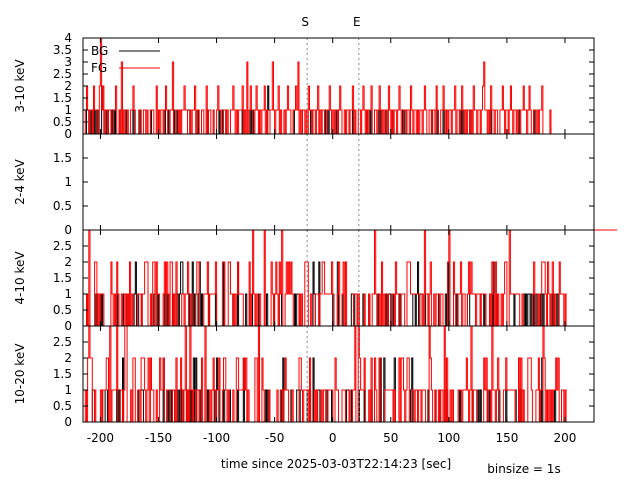 The width and height of the screenshot is (640, 480). What do you see at coordinates (20, 374) in the screenshot?
I see `y-axis-label-panel-4: 10-20 keV` at bounding box center [20, 374].